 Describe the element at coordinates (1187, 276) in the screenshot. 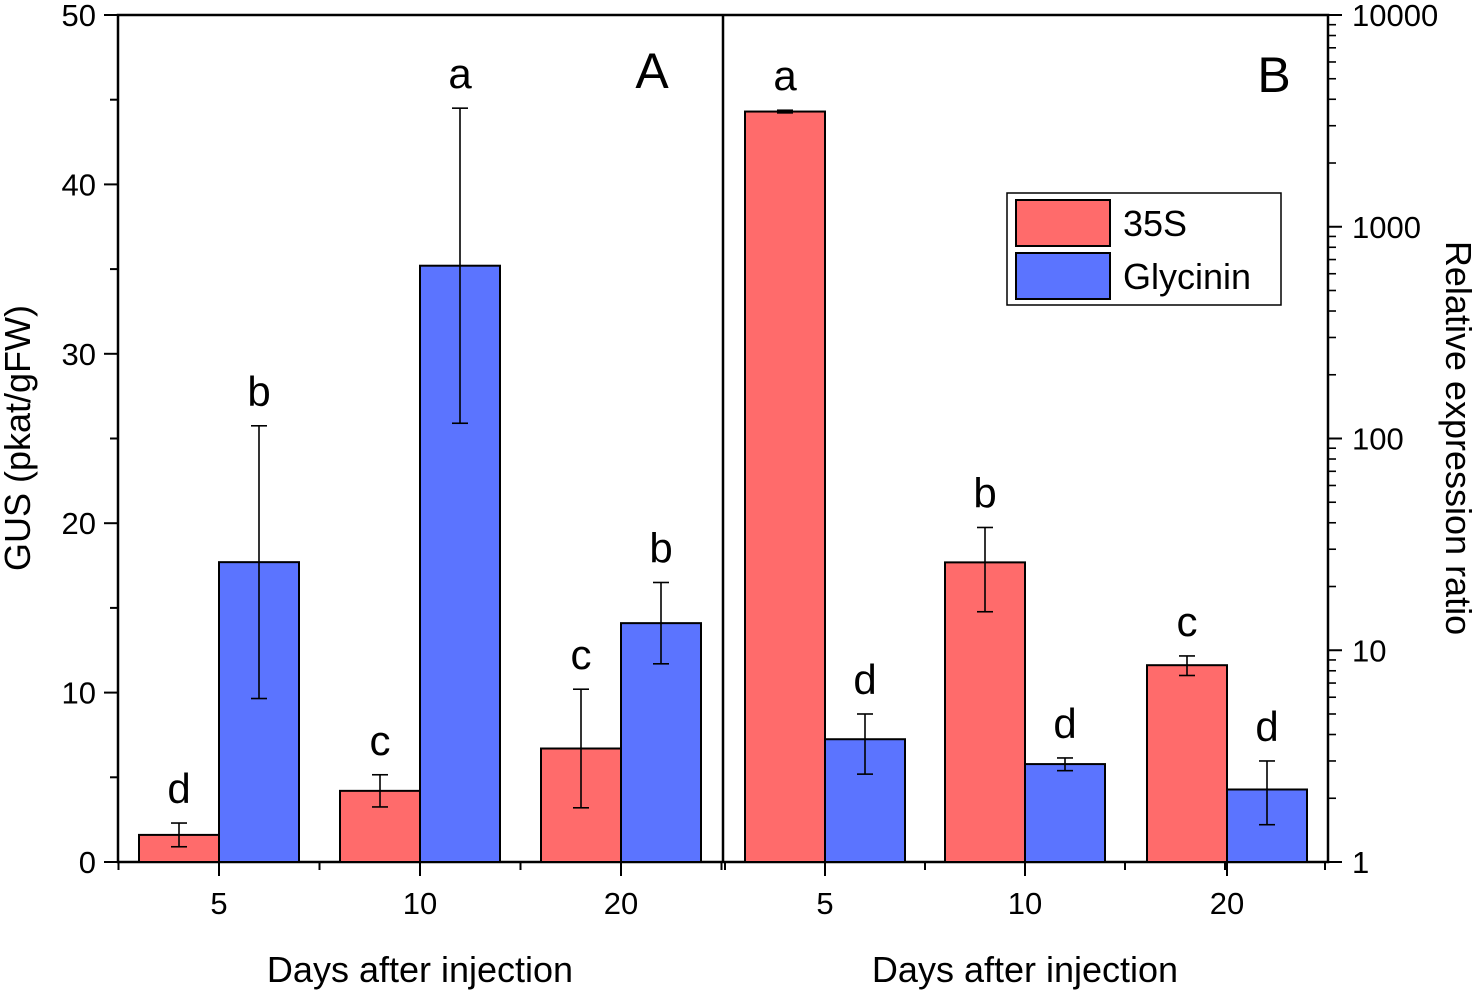

I see `legend-label-glycinin: Glycinin` at that location.